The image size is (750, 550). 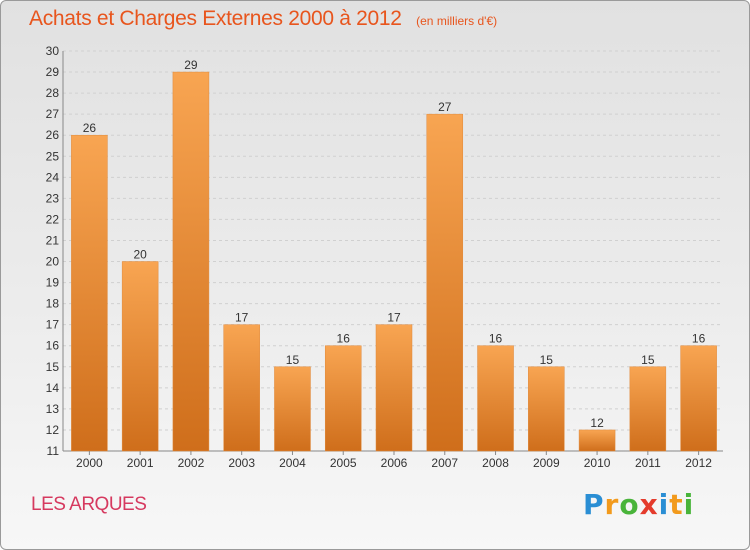 What do you see at coordinates (53, 72) in the screenshot?
I see `y-tick-label: 29` at bounding box center [53, 72].